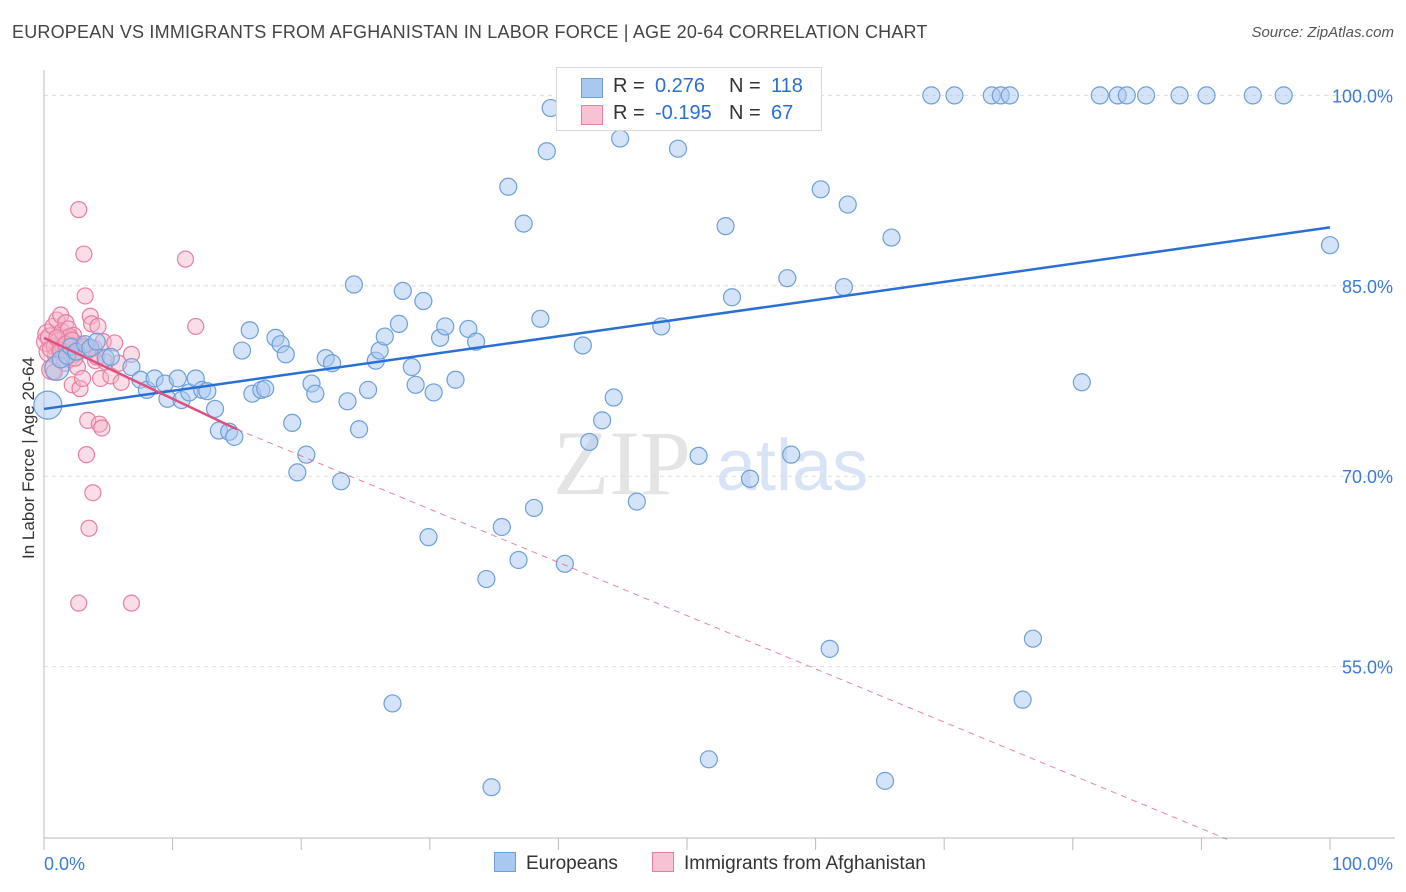 The height and width of the screenshot is (892, 1406). I want to click on legend-afghanistan: Immigrants from Afghanistan, so click(789, 863).